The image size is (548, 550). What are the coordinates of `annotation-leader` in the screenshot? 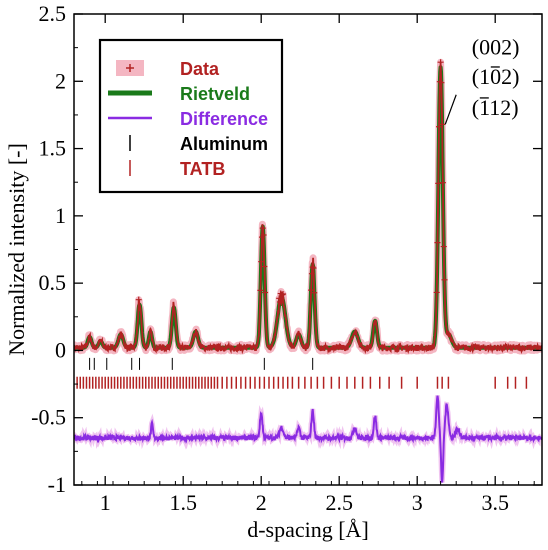 It's located at (450, 109).